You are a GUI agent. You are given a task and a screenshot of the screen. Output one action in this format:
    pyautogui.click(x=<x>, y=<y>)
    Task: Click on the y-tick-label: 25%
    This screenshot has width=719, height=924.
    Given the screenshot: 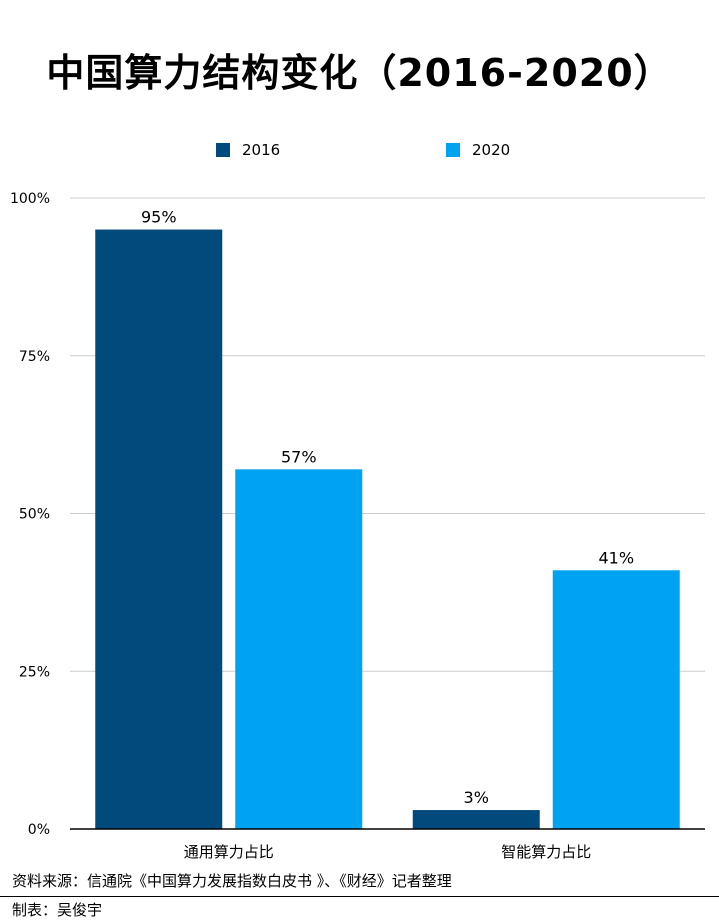 What is the action you would take?
    pyautogui.click(x=34, y=672)
    